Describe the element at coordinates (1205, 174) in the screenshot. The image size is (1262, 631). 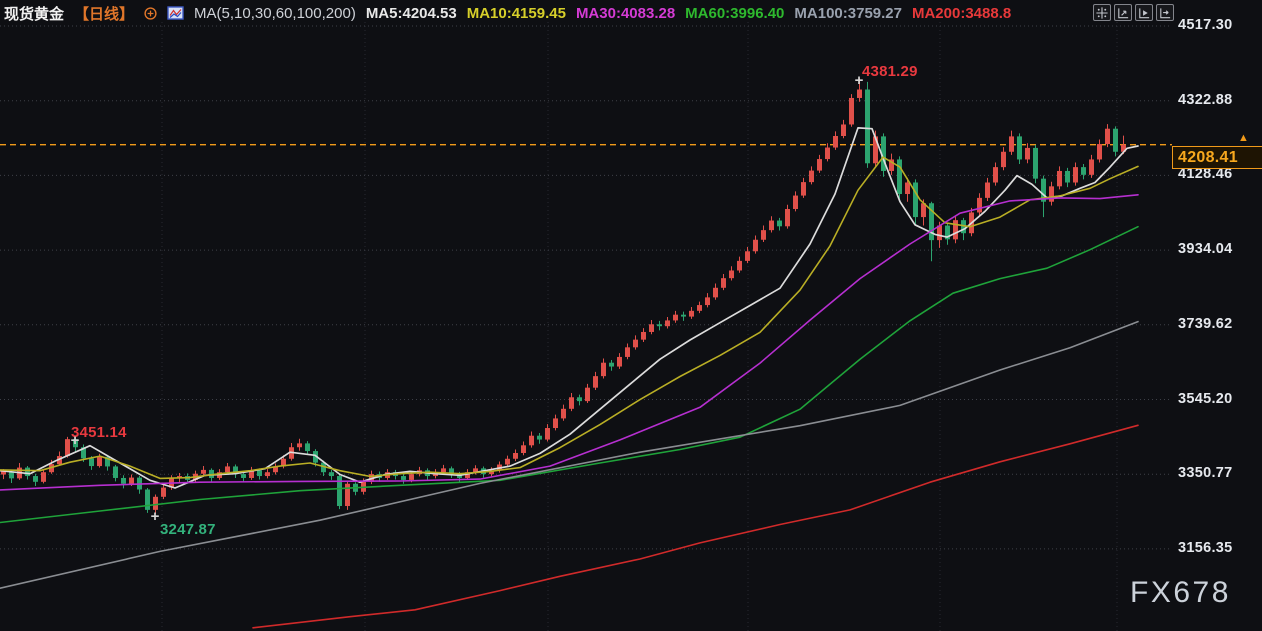
I see `axis-label: 4128.46` at that location.